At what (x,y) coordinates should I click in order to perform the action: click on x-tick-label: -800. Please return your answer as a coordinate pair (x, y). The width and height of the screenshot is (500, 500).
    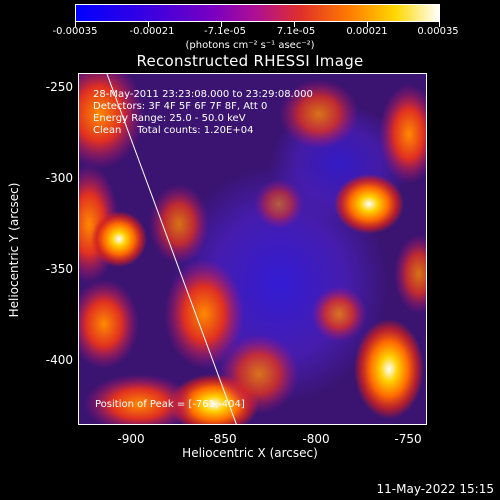
    Looking at the image, I should click on (316, 439).